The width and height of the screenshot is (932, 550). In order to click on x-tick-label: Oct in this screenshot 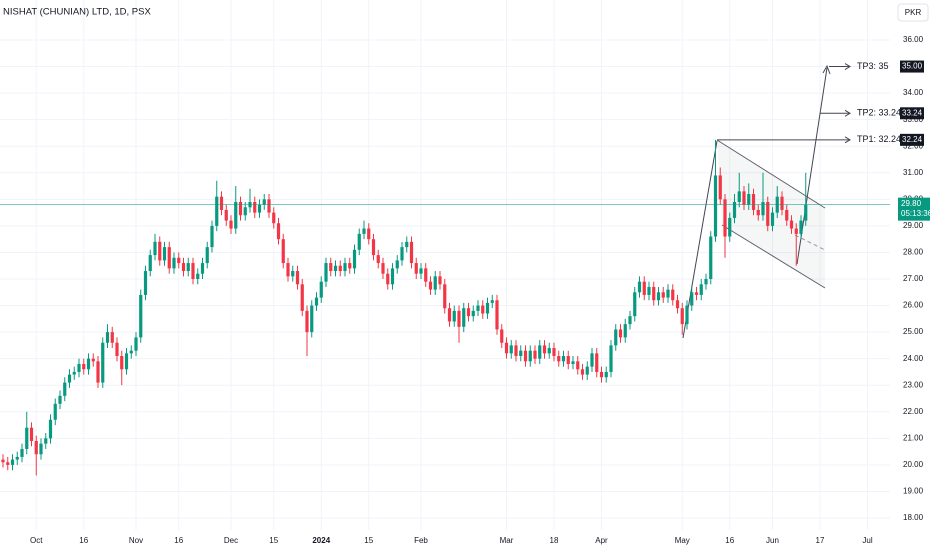, I will do `click(36, 540)`.